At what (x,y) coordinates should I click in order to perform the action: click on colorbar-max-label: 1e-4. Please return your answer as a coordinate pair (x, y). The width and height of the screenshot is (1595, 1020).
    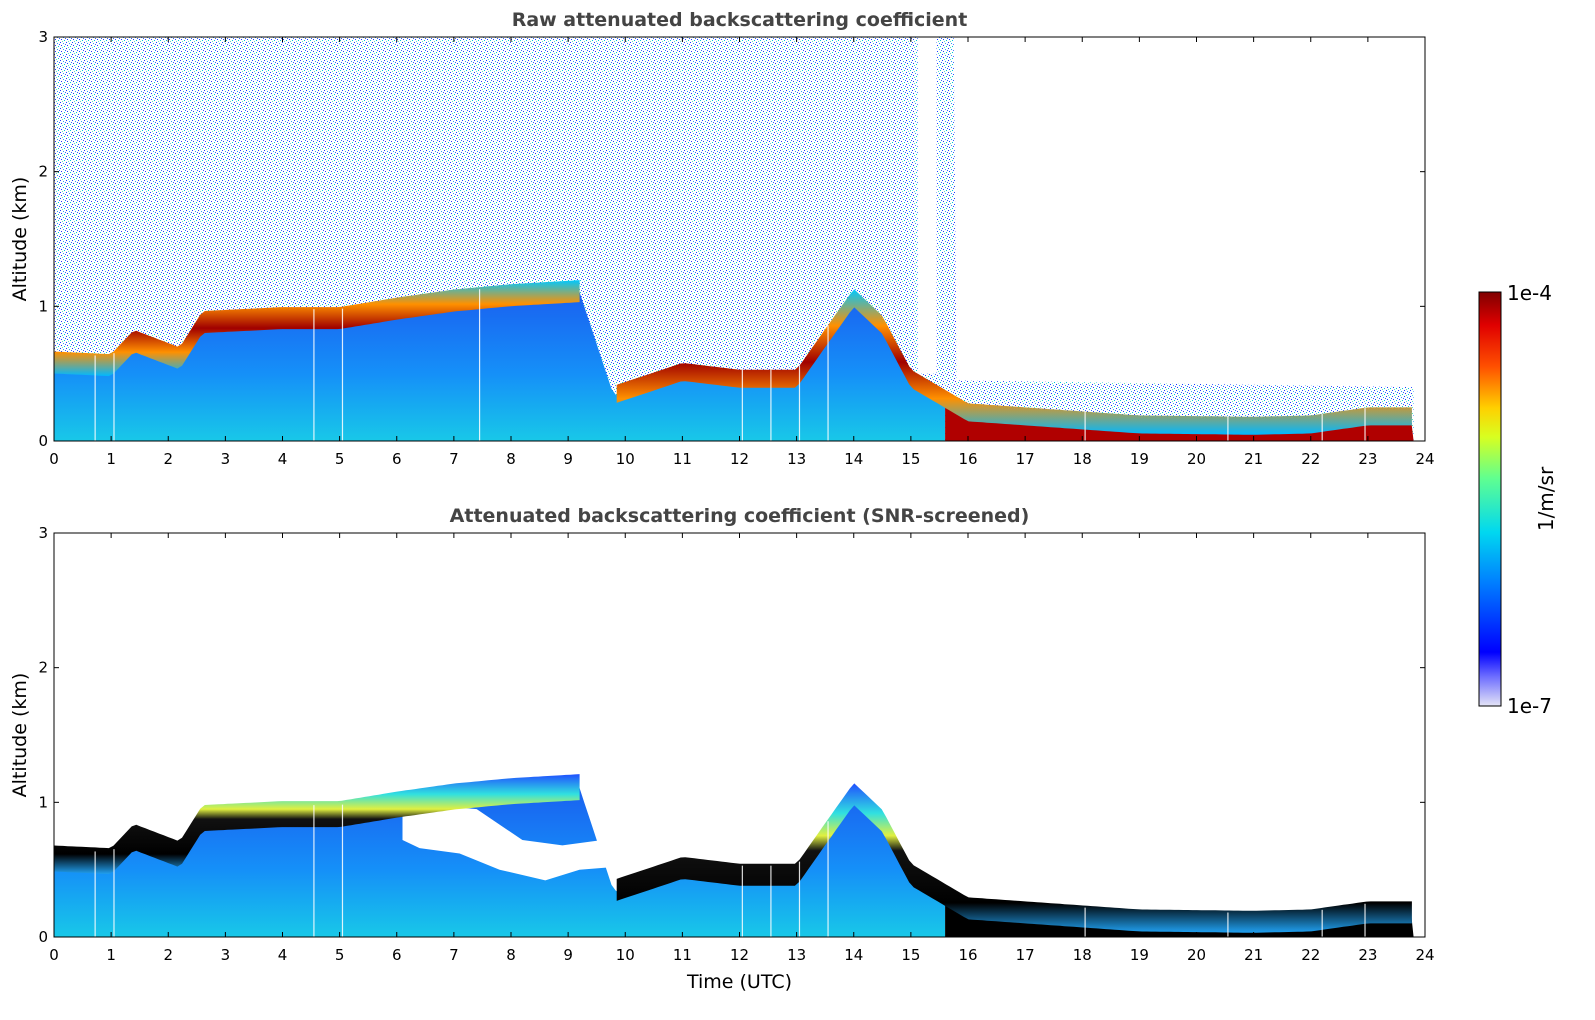
    Looking at the image, I should click on (1529, 293).